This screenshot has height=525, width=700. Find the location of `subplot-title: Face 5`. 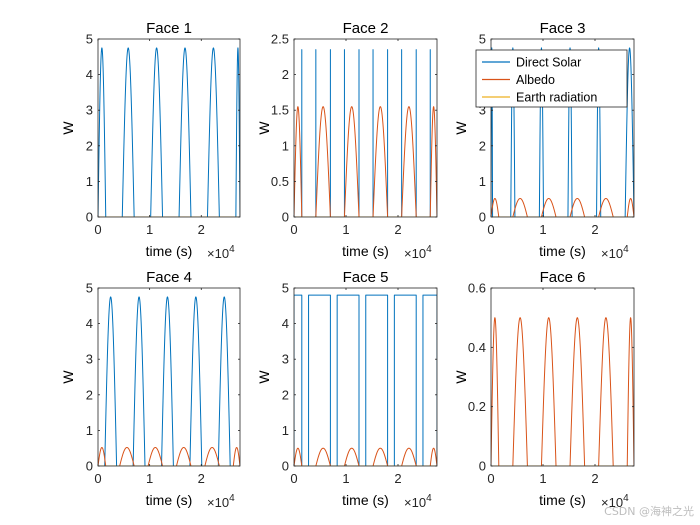

subplot-title: Face 5 is located at coordinates (366, 277).